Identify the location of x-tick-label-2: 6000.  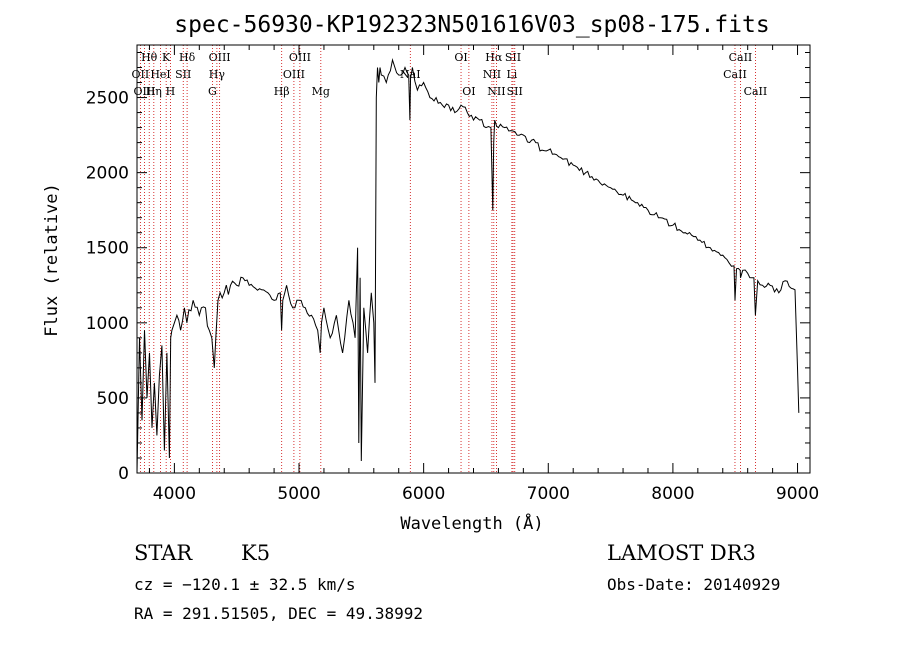
(423, 494).